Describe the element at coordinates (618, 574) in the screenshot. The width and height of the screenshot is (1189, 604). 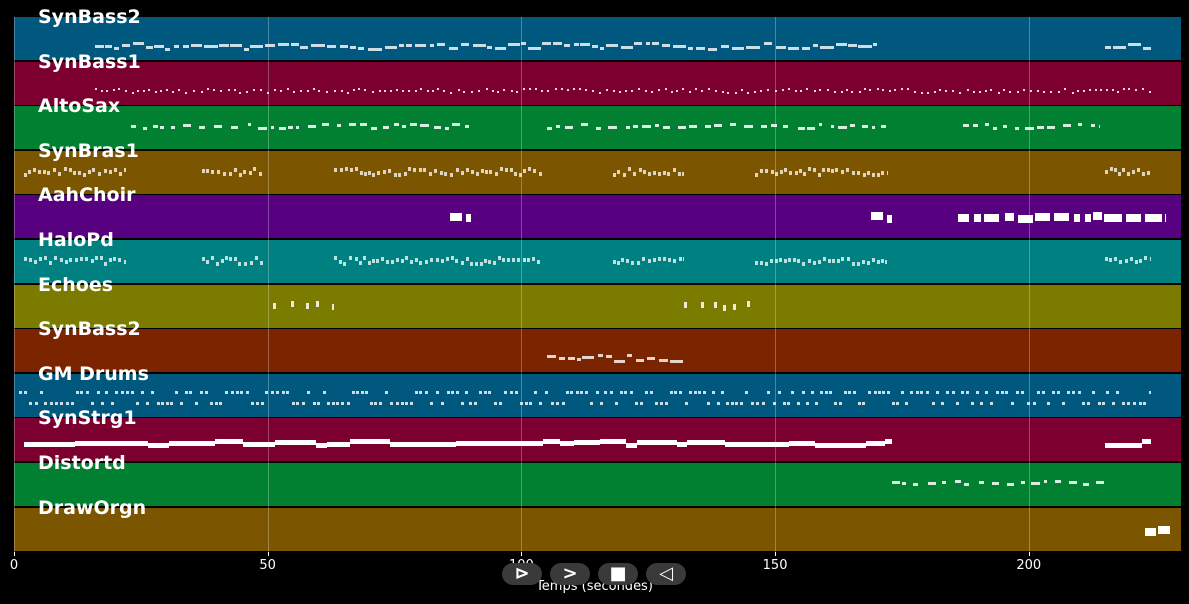
I see `stop-button: ■` at that location.